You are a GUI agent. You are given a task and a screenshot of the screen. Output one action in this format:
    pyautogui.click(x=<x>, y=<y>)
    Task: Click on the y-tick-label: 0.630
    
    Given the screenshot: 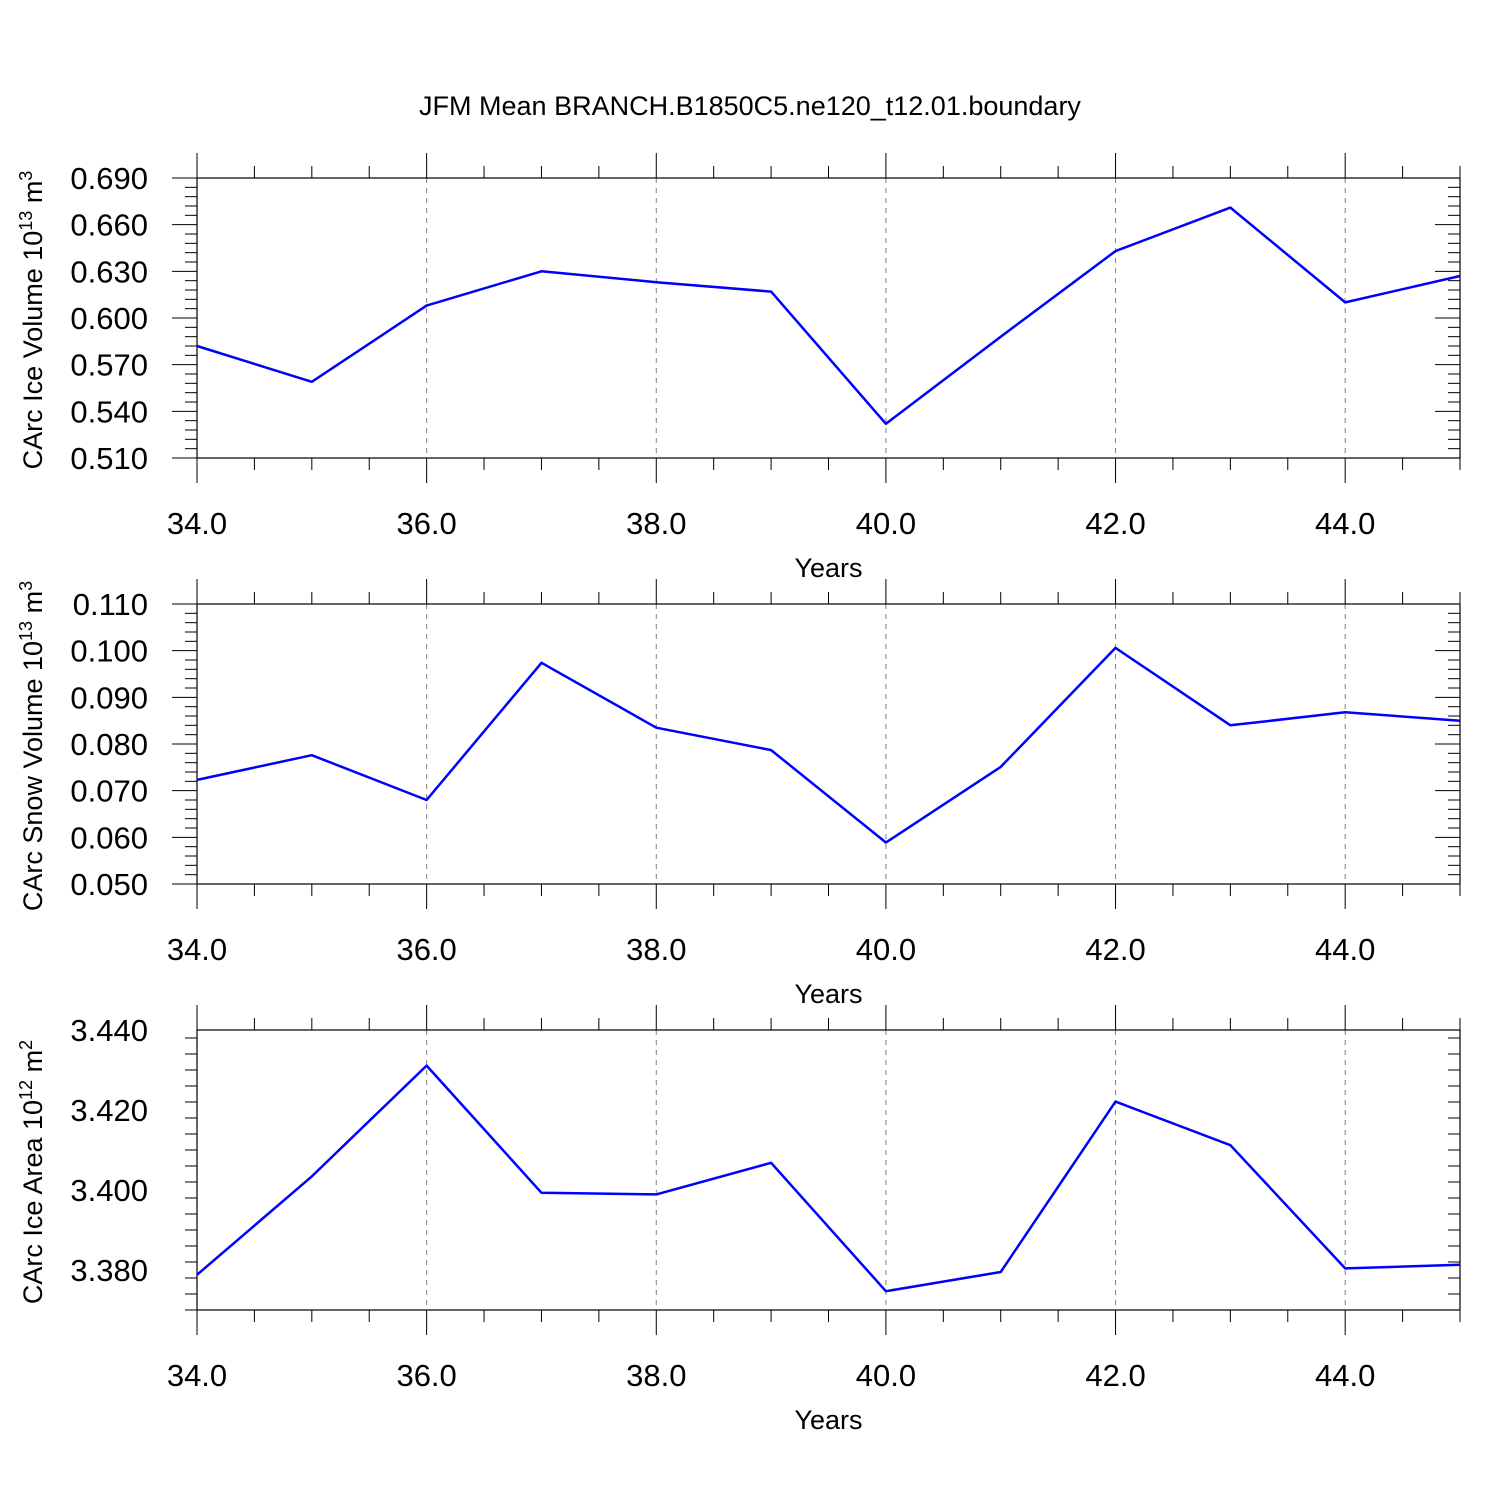 What is the action you would take?
    pyautogui.click(x=109, y=271)
    